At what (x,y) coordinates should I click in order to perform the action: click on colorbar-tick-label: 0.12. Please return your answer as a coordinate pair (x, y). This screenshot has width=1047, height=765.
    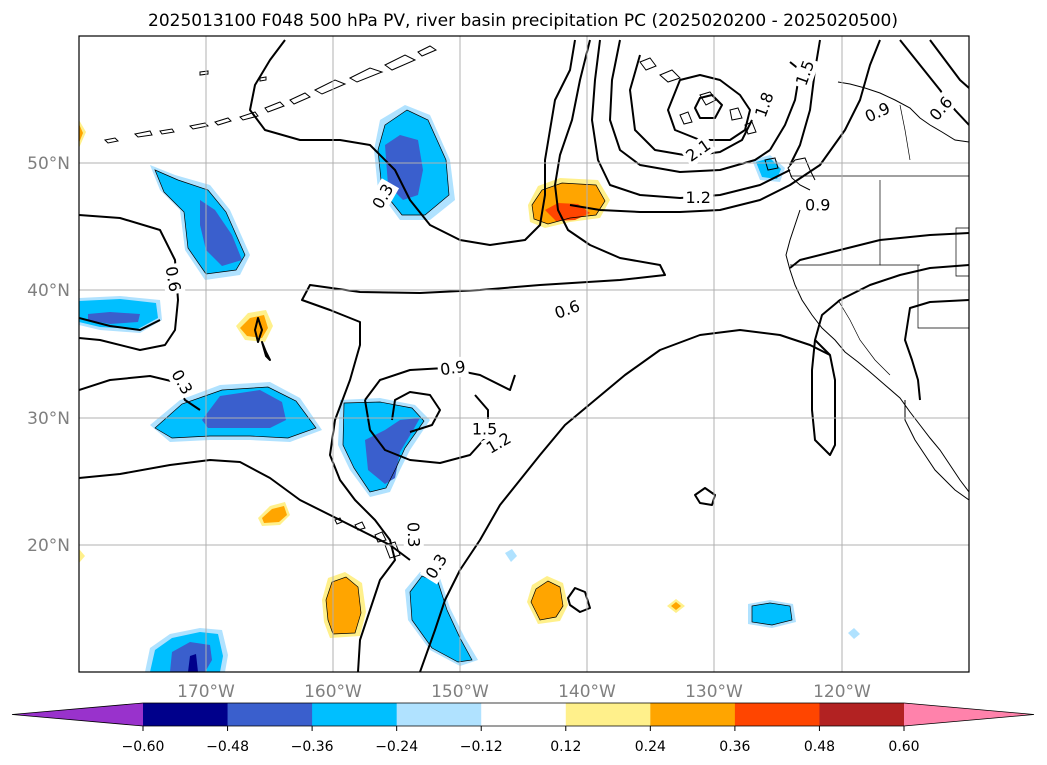
    Looking at the image, I should click on (565, 747).